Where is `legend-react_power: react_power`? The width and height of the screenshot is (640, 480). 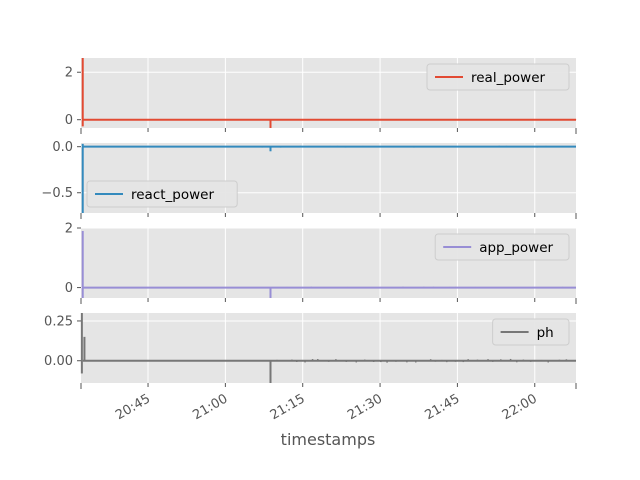
legend-react_power: react_power is located at coordinates (162, 194).